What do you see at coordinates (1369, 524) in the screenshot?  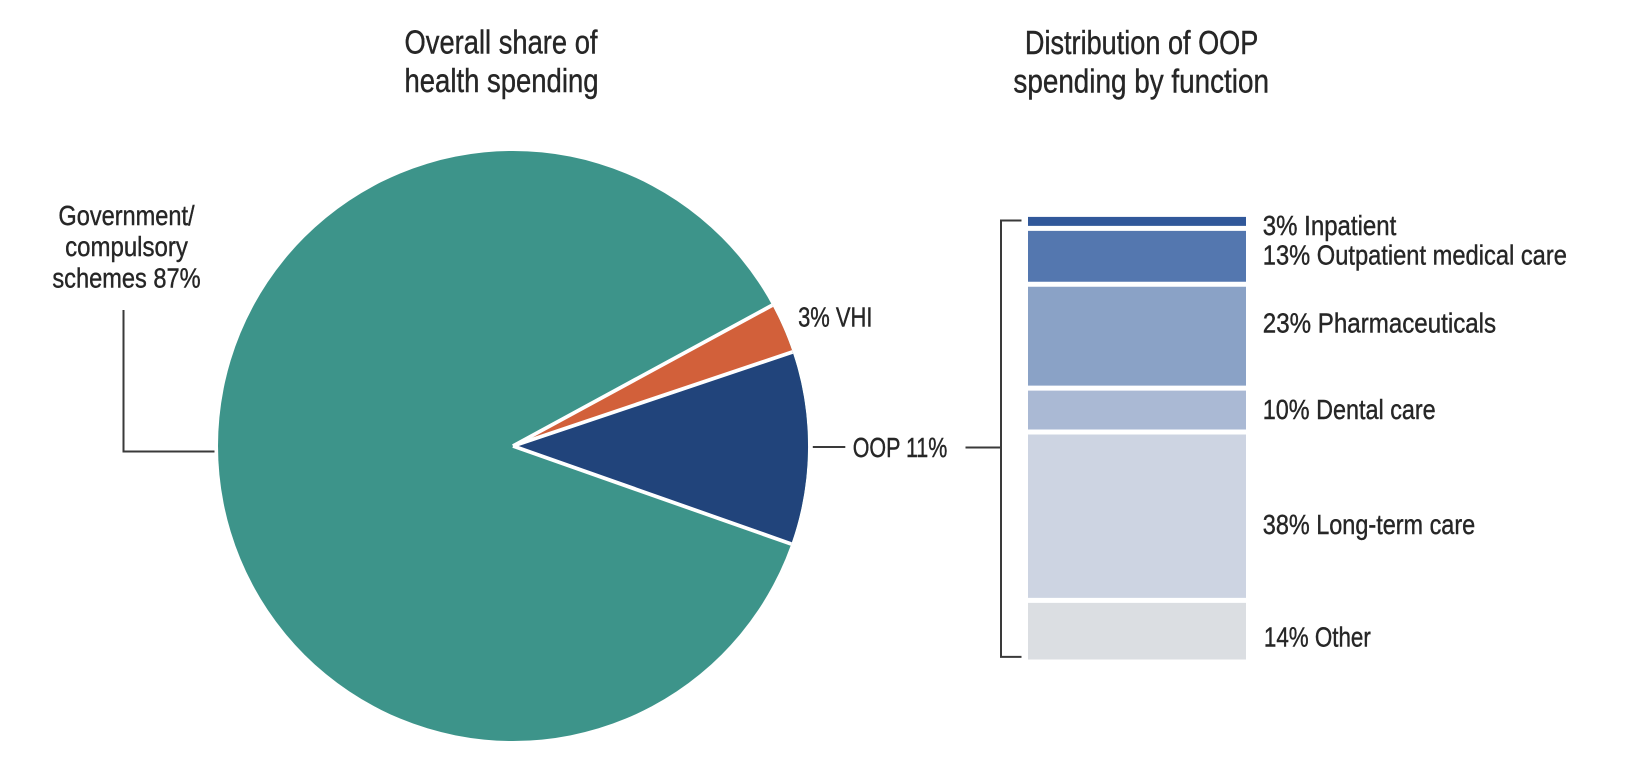 I see `svg-text: 38% Long-term care` at bounding box center [1369, 524].